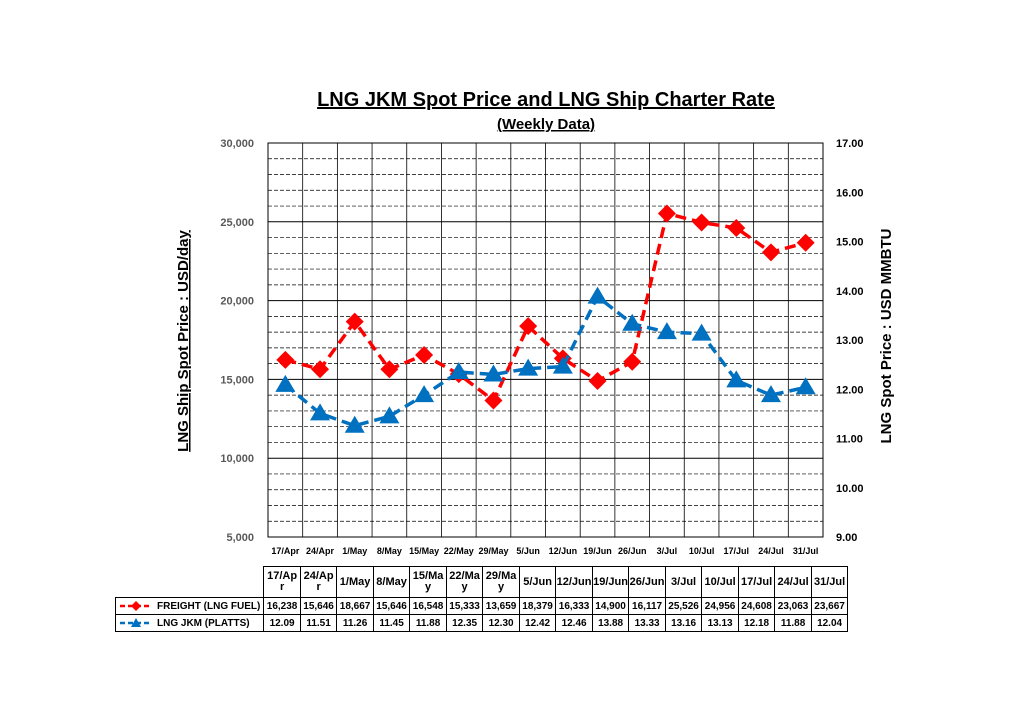 Image resolution: width=1024 pixels, height=724 pixels. Describe the element at coordinates (537, 582) in the screenshot. I see `table-header-cell: 5/Jun` at that location.